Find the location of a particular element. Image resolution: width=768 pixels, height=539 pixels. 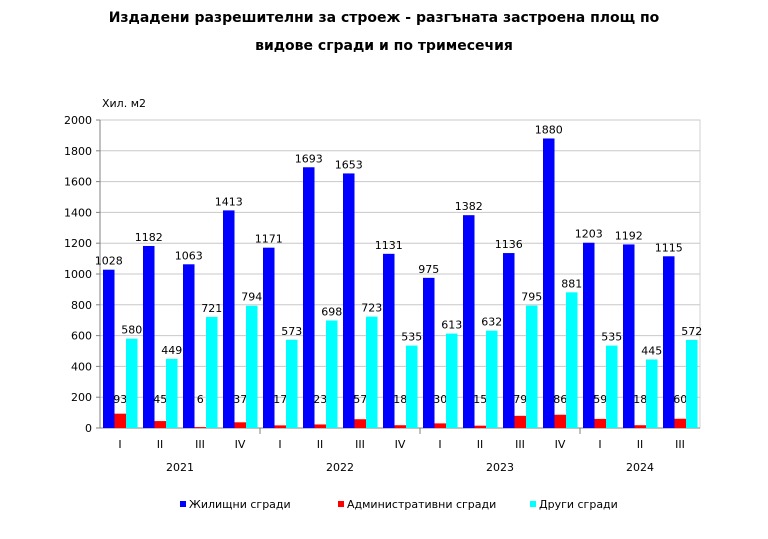

data-label: 17 is located at coordinates (280, 399).